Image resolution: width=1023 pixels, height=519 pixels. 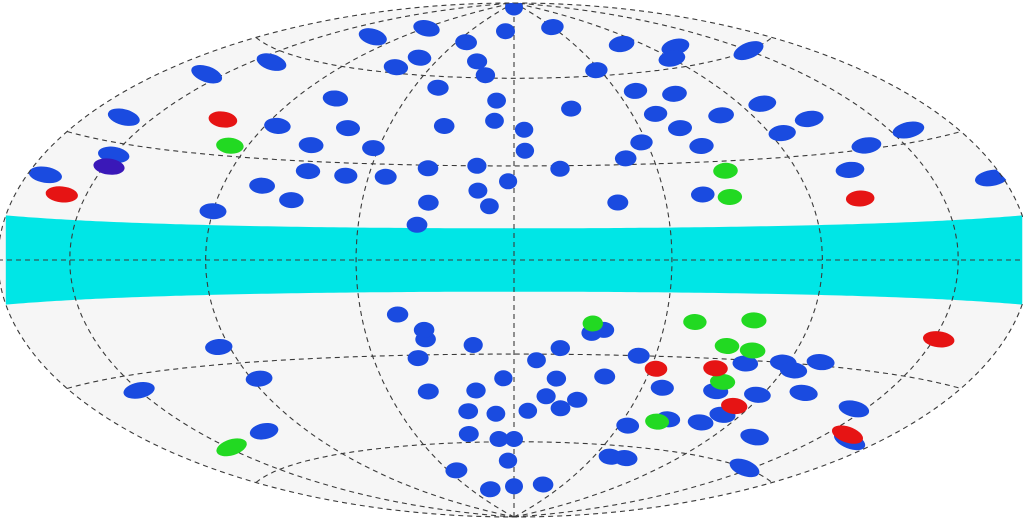 What do you see at coordinates (514, 57) in the screenshot?
I see `parallel-line` at bounding box center [514, 57].